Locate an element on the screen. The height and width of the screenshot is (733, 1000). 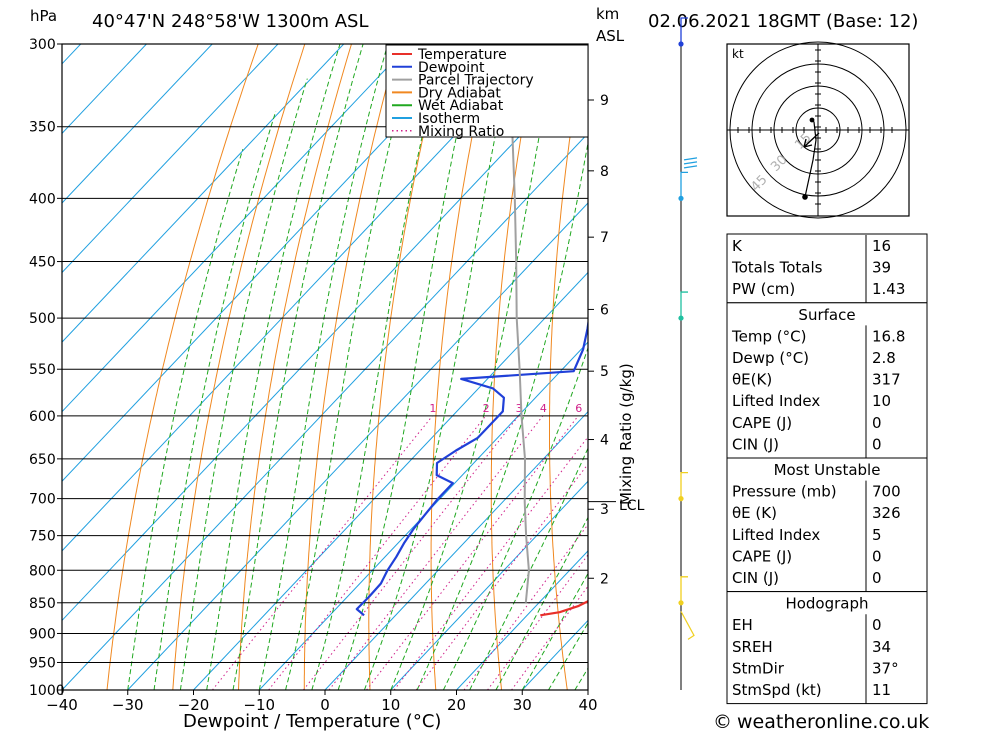
x-axis-title: Dewpoint / Temperature (°C) is located at coordinates (312, 721).